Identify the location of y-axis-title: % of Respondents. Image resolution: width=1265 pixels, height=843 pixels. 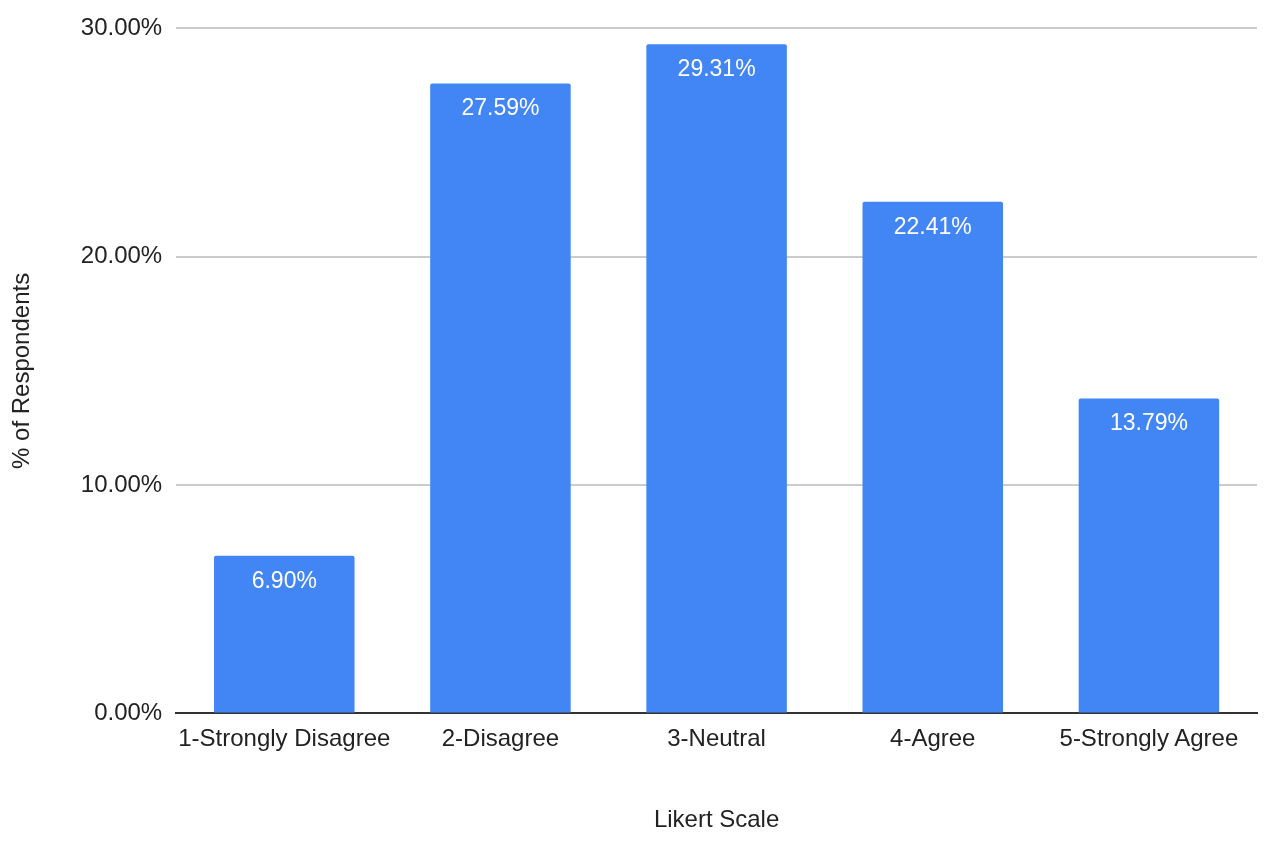
(21, 370).